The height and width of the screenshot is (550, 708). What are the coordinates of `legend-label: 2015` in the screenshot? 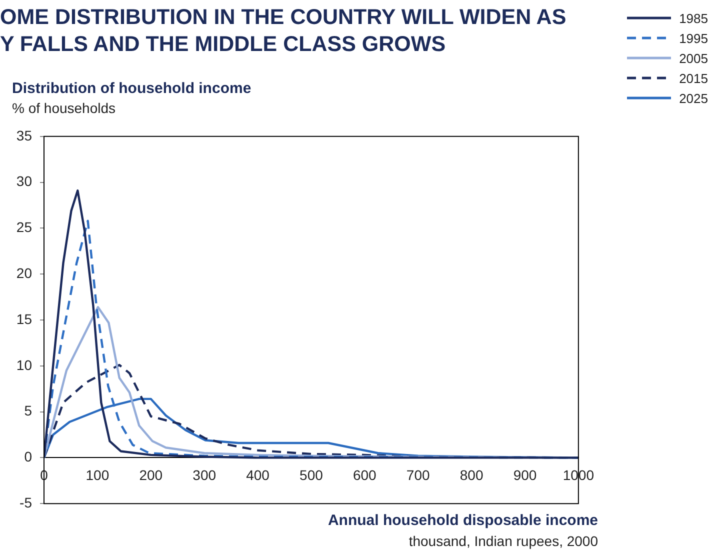 It's located at (693, 78).